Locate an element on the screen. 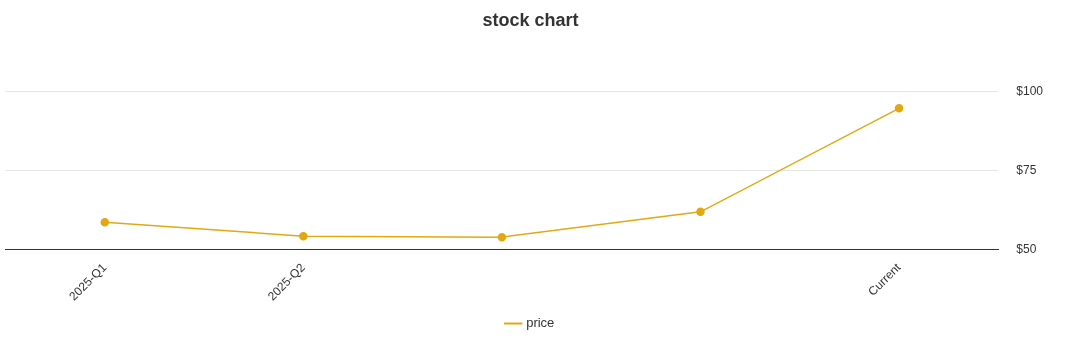 The width and height of the screenshot is (1091, 350). legend-label: price is located at coordinates (540, 323).